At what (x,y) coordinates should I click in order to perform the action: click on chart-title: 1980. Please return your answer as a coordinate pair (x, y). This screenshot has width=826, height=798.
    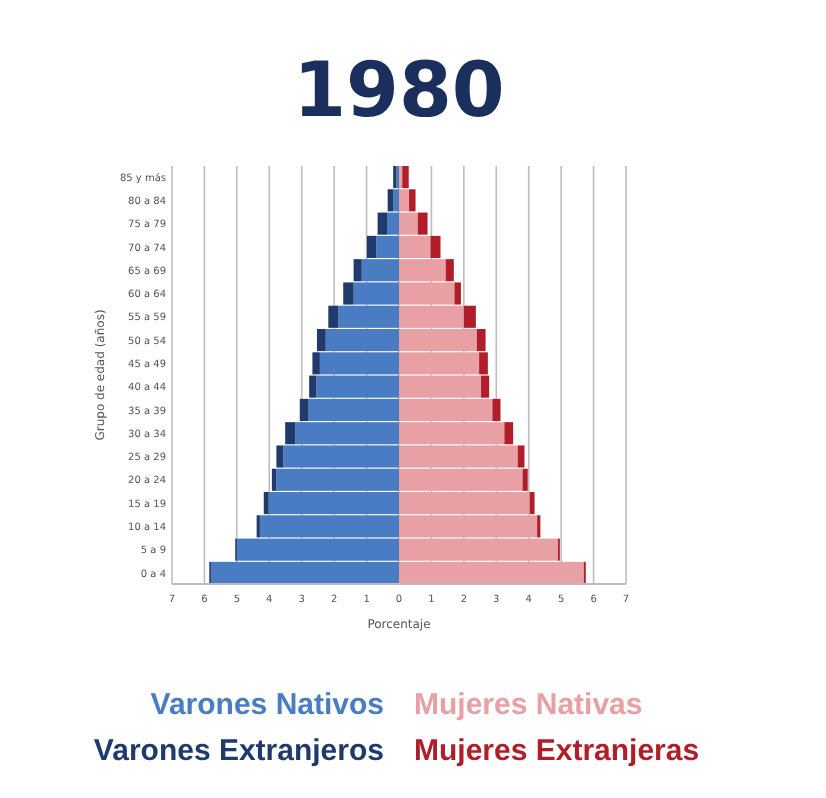
    Looking at the image, I should click on (399, 90).